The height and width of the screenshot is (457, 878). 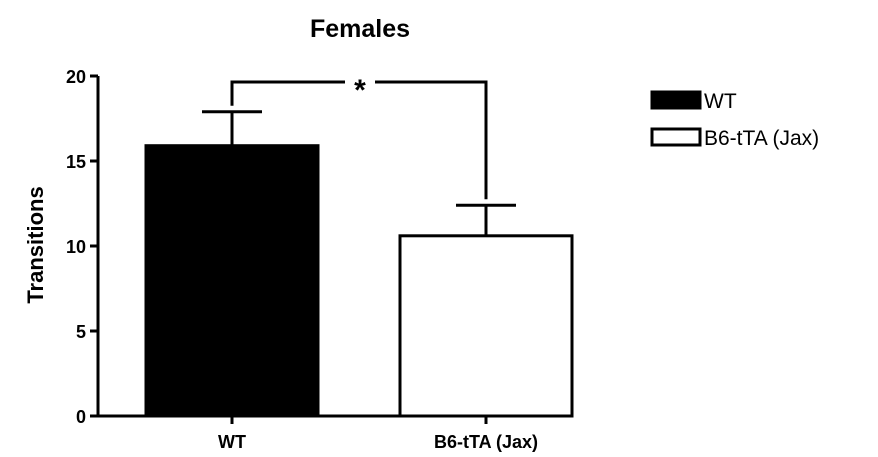 I want to click on bracket-right, so click(x=431, y=140).